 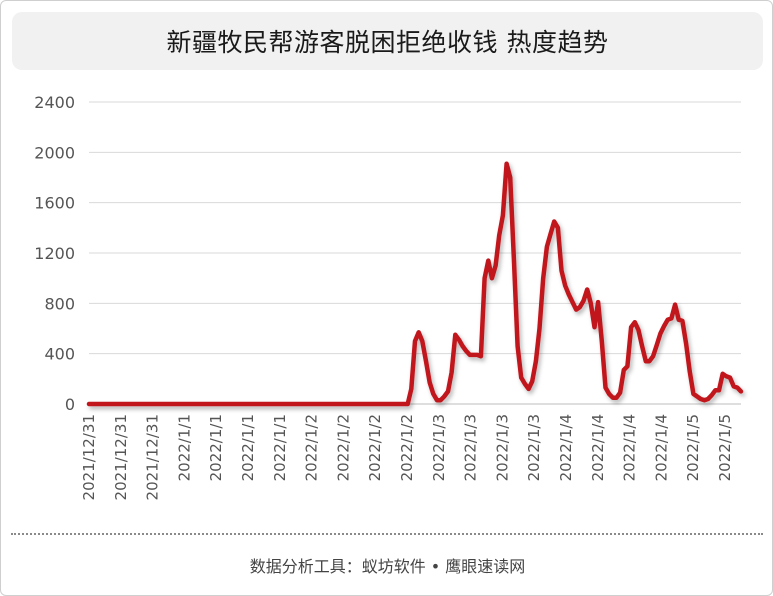 What do you see at coordinates (54, 253) in the screenshot?
I see `y-tick-label: 1200` at bounding box center [54, 253].